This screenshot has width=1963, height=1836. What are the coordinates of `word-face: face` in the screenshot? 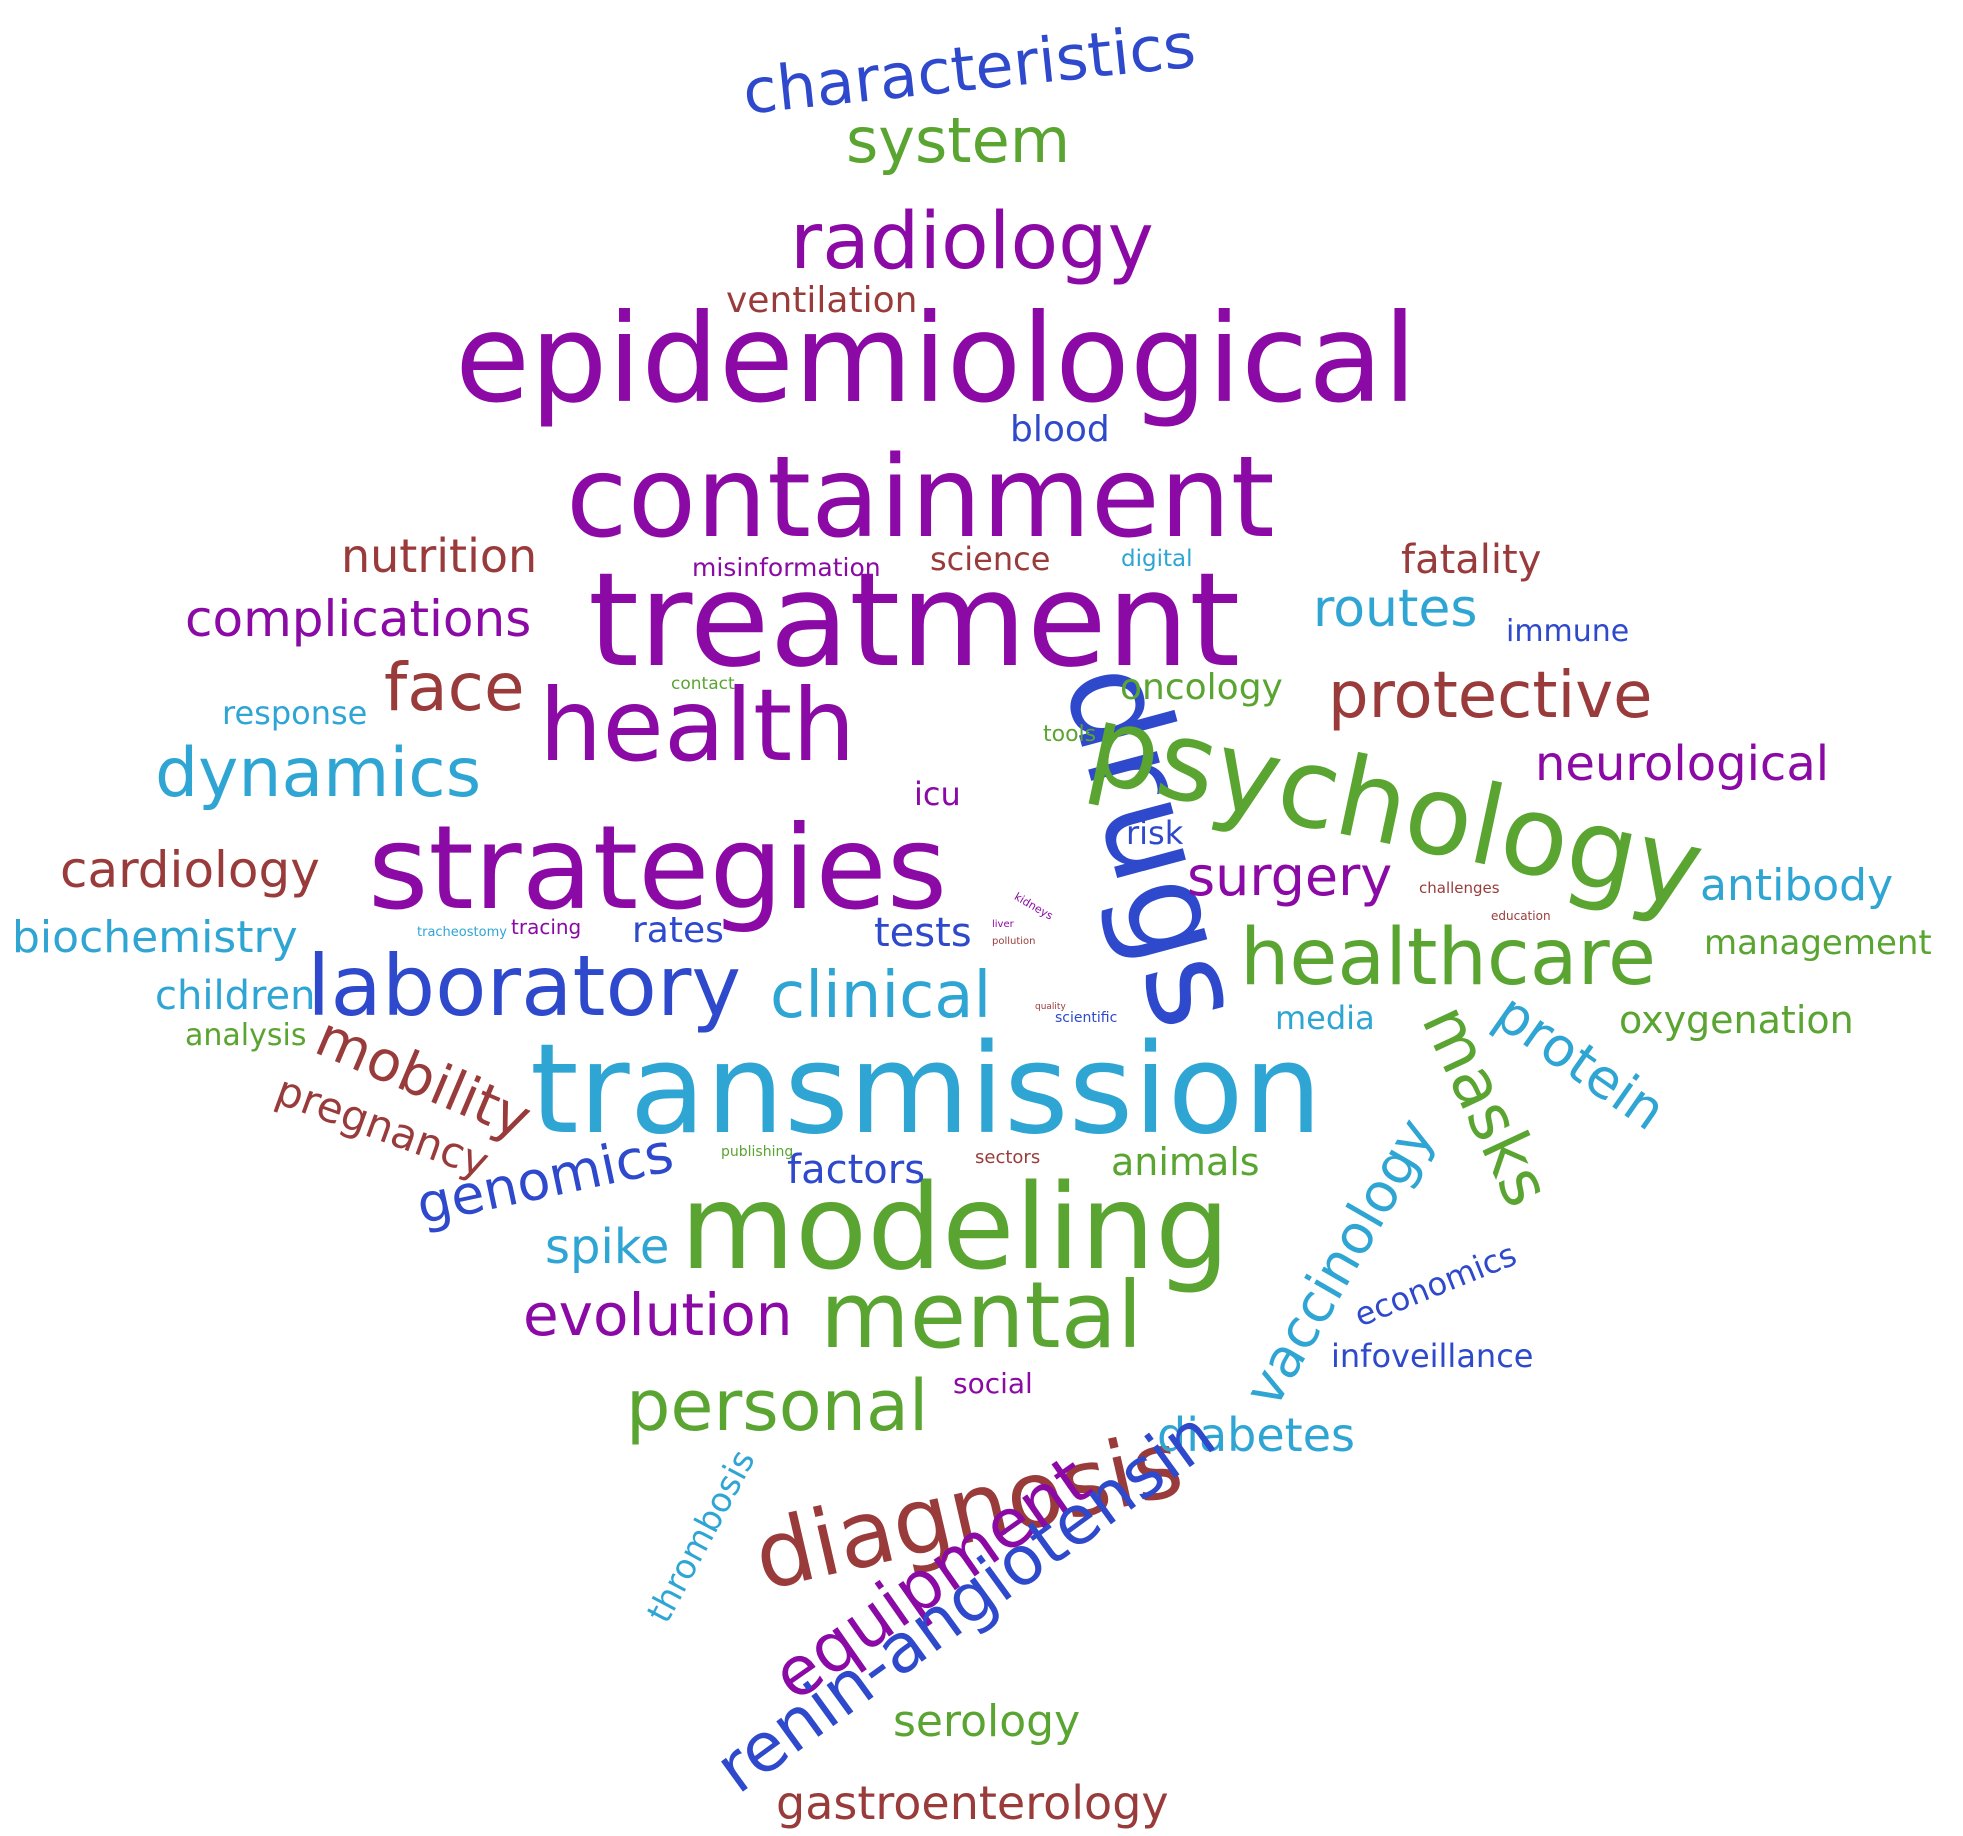 It's located at (454, 687).